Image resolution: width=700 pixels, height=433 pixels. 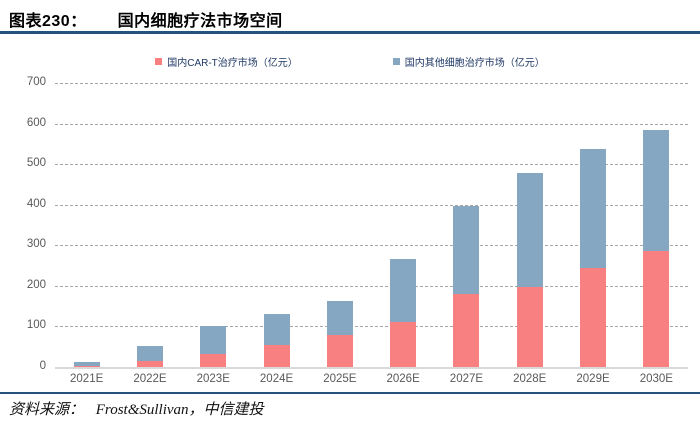 I want to click on bar-other-2022E, so click(x=149, y=353).